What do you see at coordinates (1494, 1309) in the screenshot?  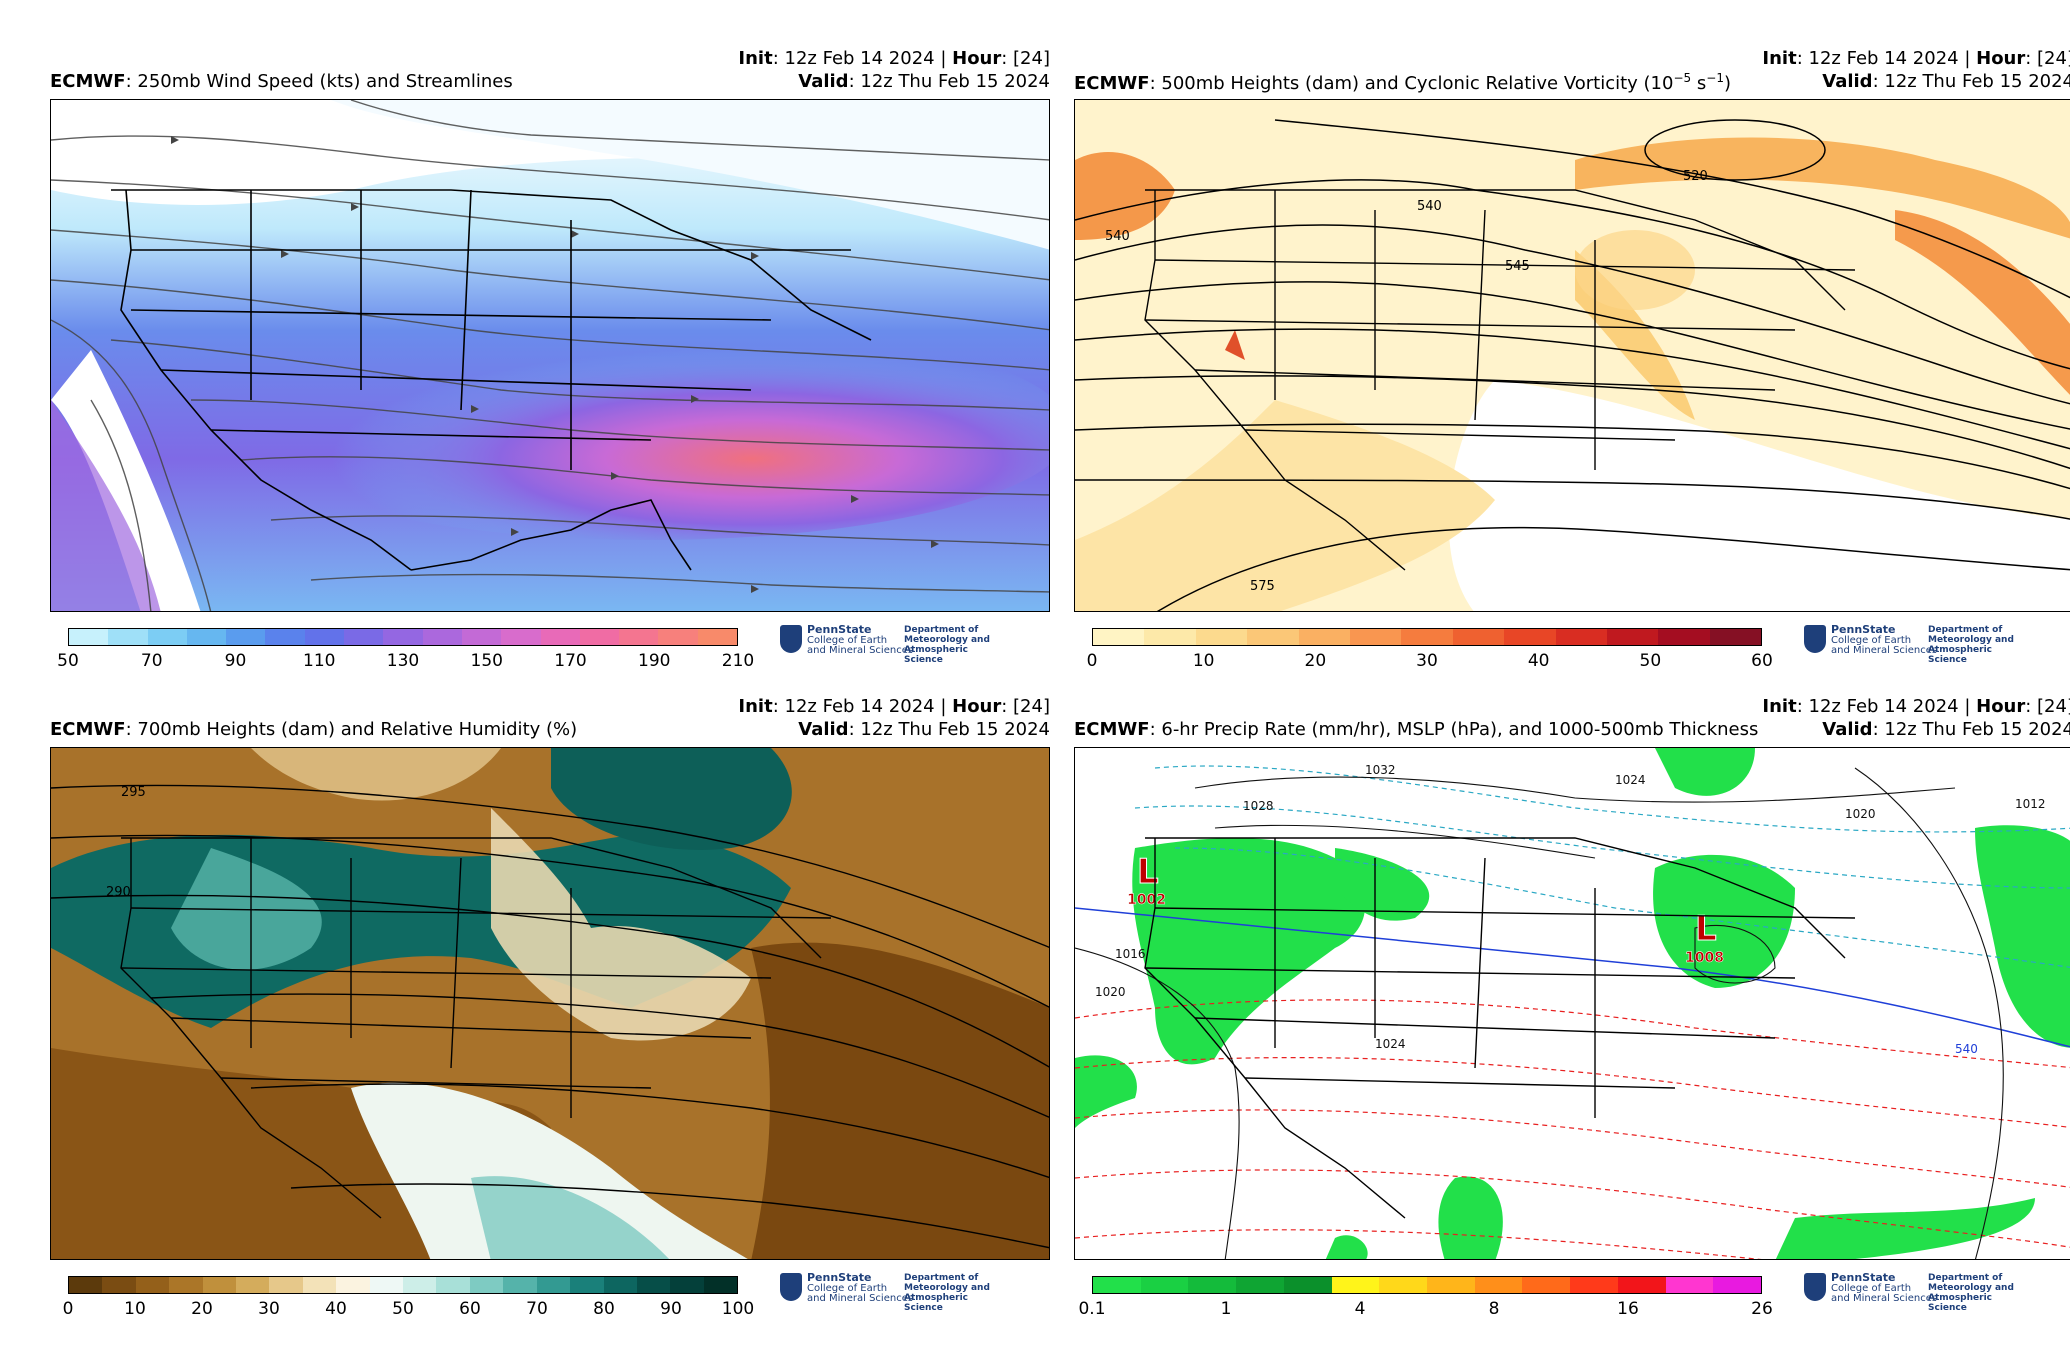 I see `colorbar-tick-label: 8` at bounding box center [1494, 1309].